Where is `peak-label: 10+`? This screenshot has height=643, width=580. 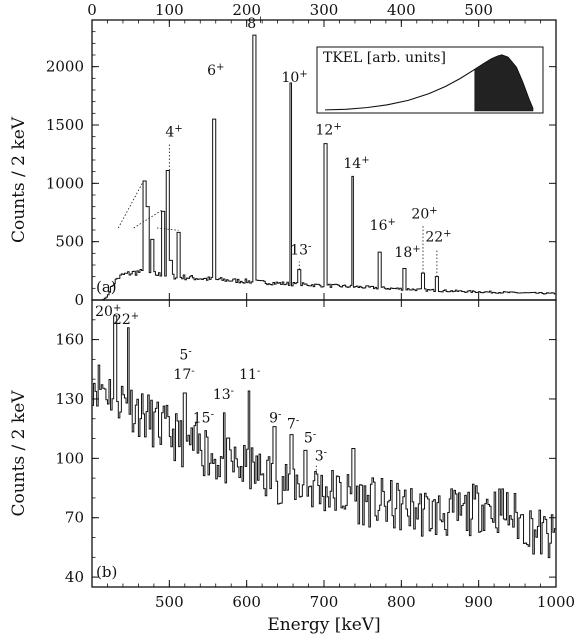
peak-label: 10+ is located at coordinates (295, 77).